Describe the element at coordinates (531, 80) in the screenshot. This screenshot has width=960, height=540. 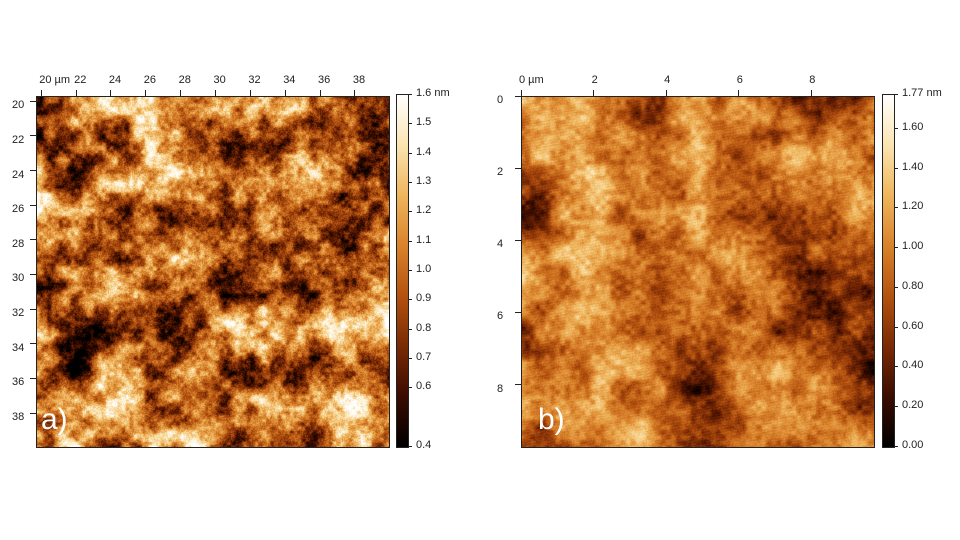
I see `x-tick-label: 0 µm` at that location.